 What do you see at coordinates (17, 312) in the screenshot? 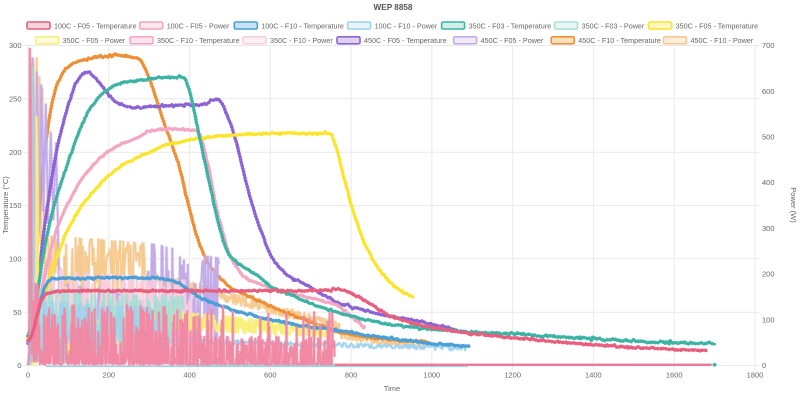
I see `svg-text: 50` at bounding box center [17, 312].